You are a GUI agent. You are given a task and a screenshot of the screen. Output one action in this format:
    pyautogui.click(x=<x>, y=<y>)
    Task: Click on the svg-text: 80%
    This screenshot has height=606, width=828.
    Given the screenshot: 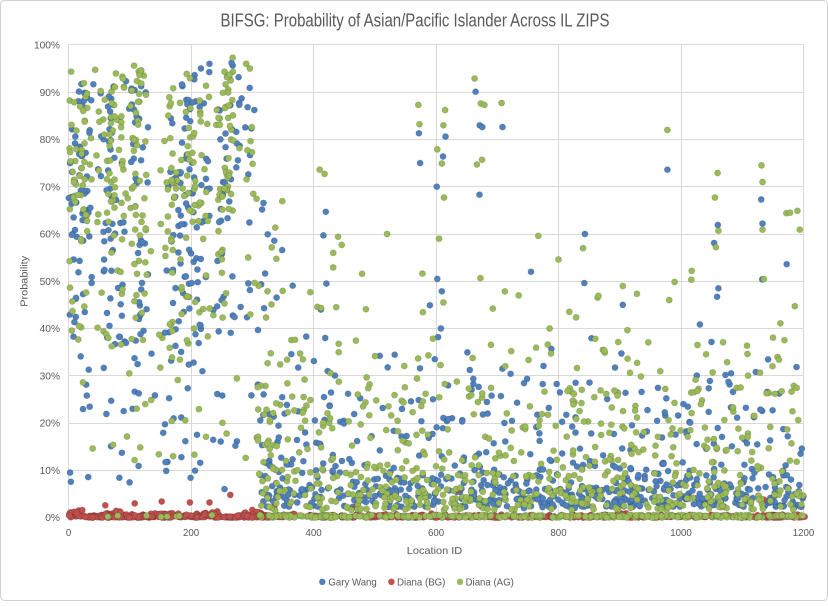 What is the action you would take?
    pyautogui.click(x=50, y=140)
    